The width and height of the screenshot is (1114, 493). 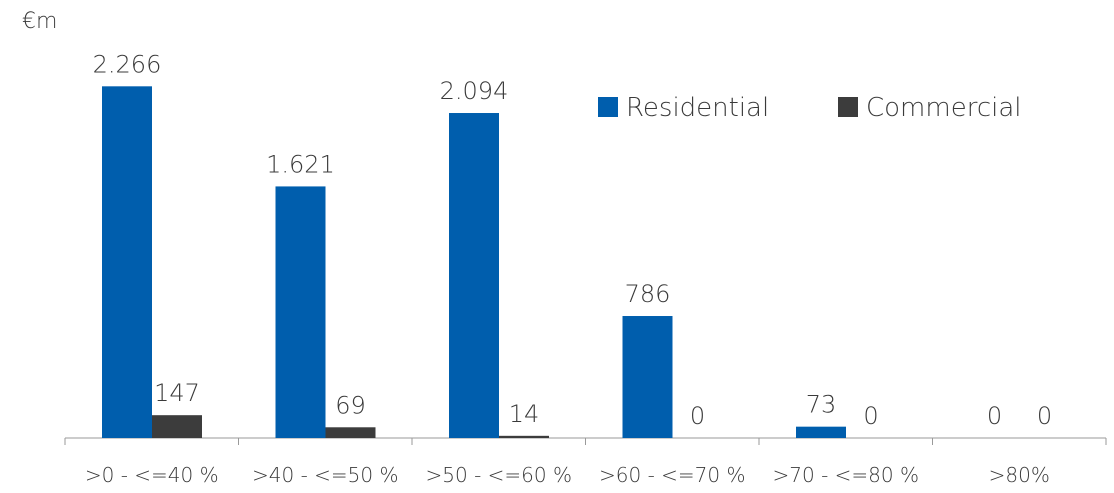 I want to click on legend-swatch-commercial, so click(x=848, y=107).